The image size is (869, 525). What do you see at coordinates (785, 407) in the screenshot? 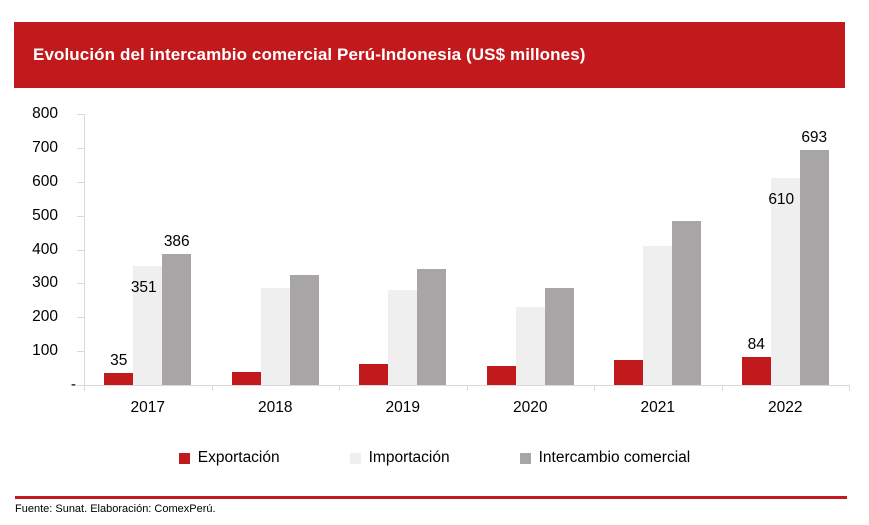
I see `x-axis-label-2022: 2022` at bounding box center [785, 407].